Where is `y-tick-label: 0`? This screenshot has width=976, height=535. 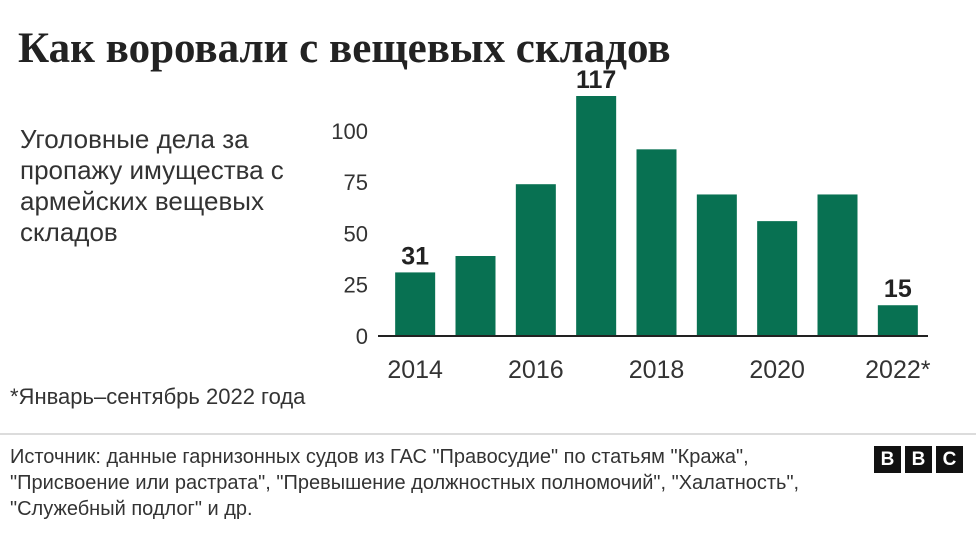
y-tick-label: 0 is located at coordinates (362, 336).